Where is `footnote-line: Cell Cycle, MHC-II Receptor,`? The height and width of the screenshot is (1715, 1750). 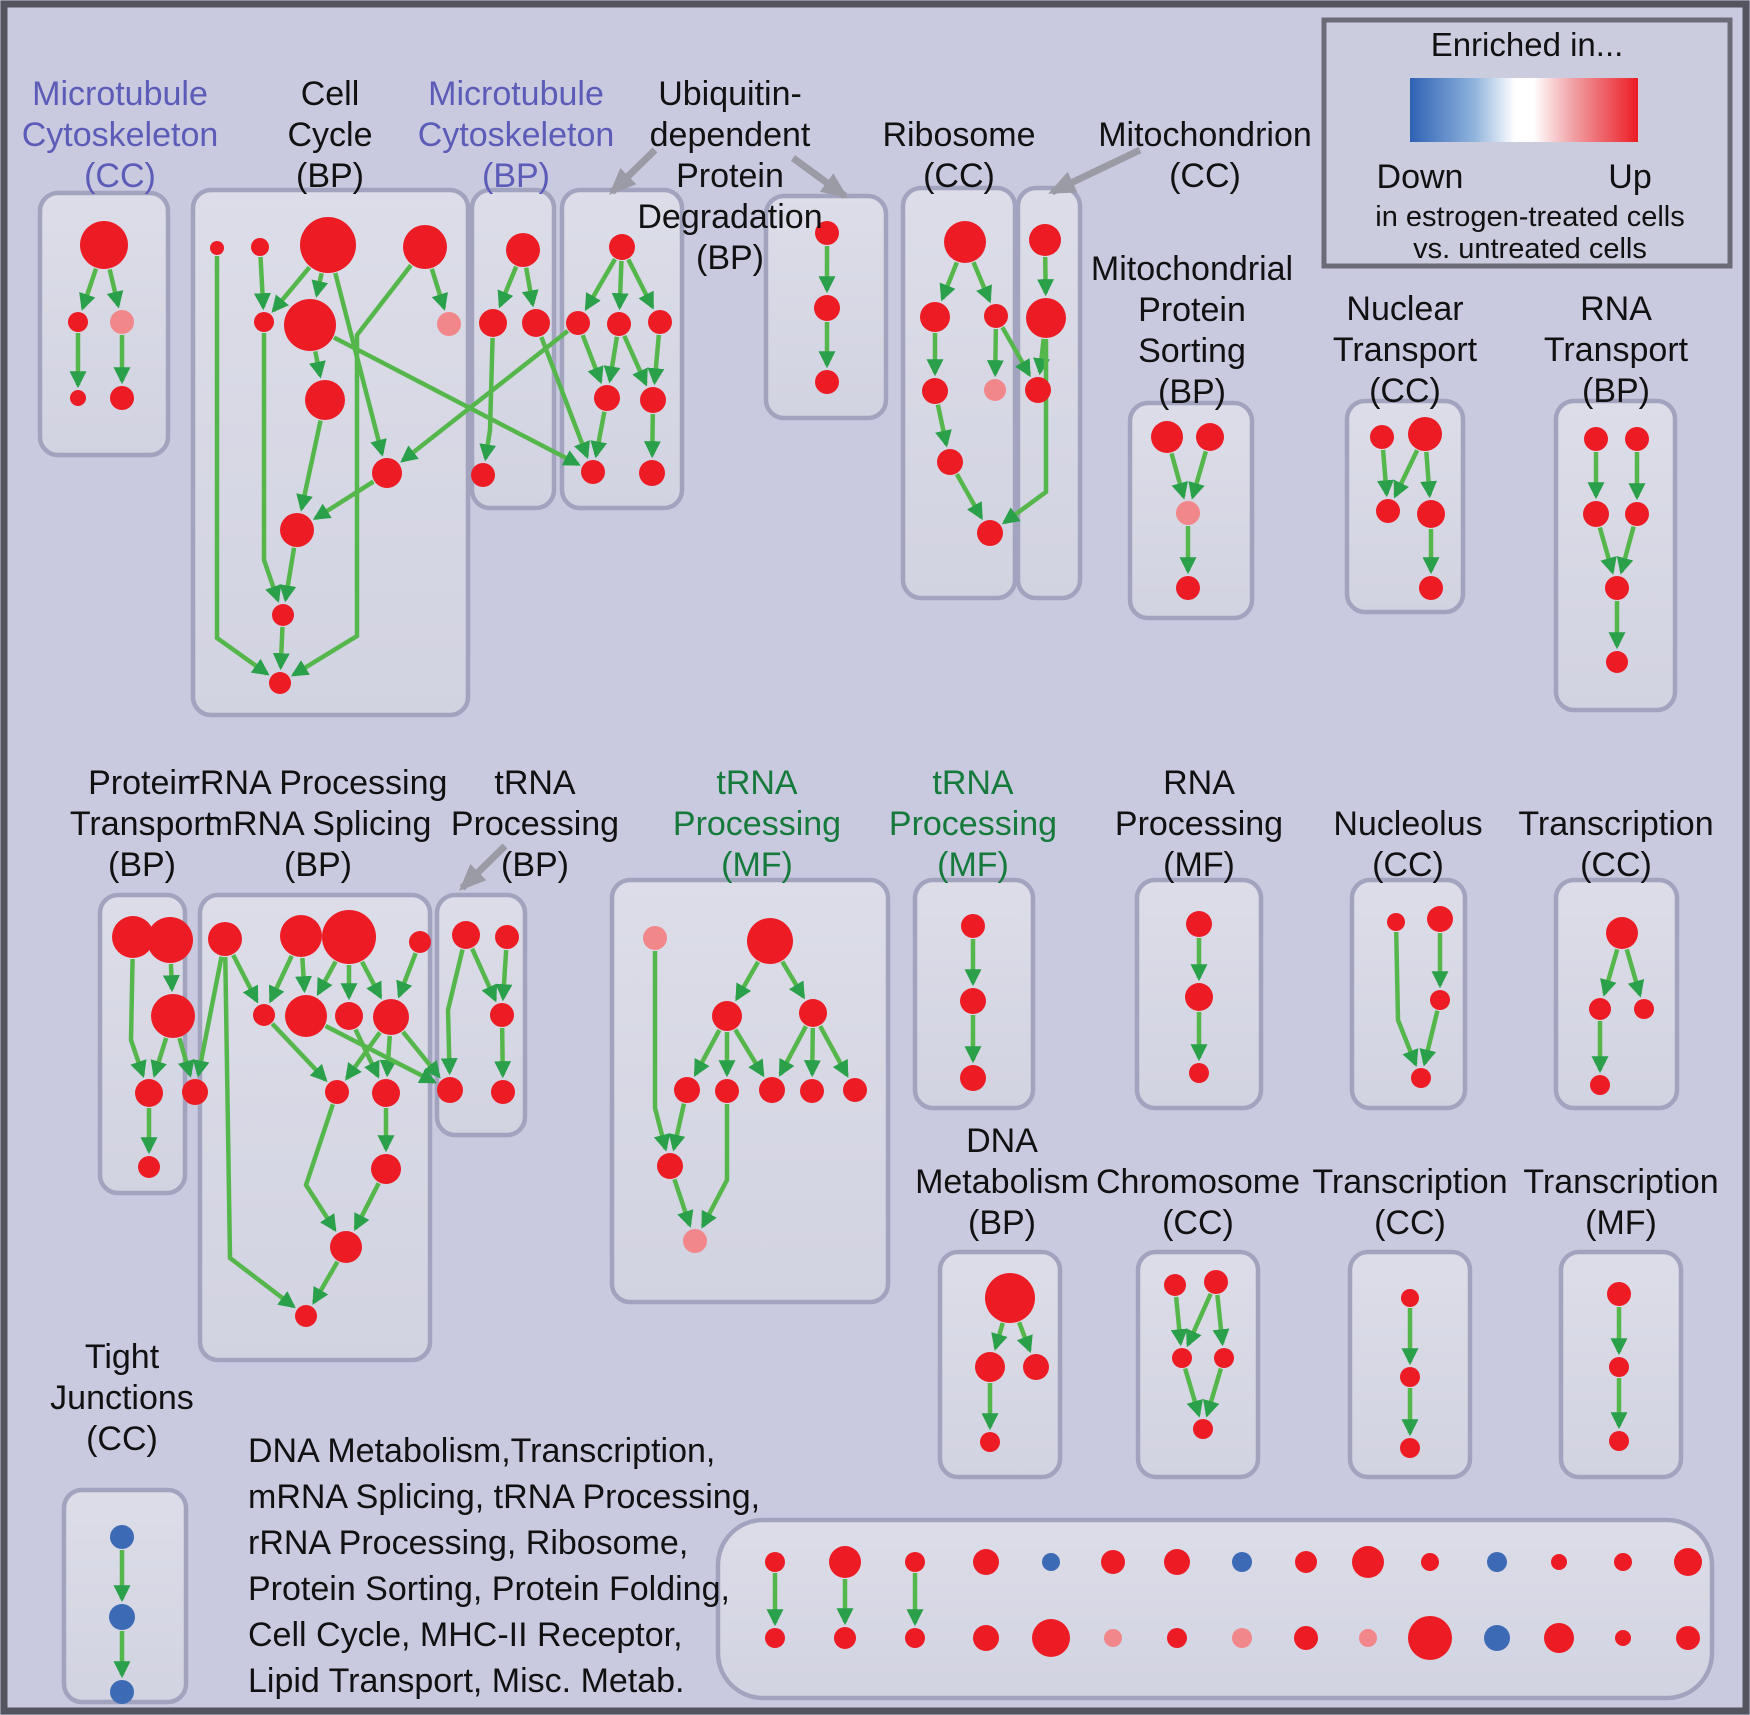 footnote-line: Cell Cycle, MHC-II Receptor, is located at coordinates (465, 1635).